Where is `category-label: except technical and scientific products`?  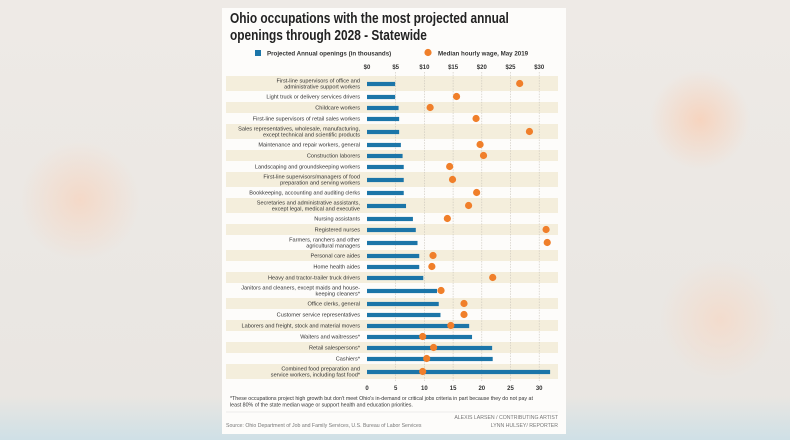
category-label: except technical and scientific products is located at coordinates (311, 136).